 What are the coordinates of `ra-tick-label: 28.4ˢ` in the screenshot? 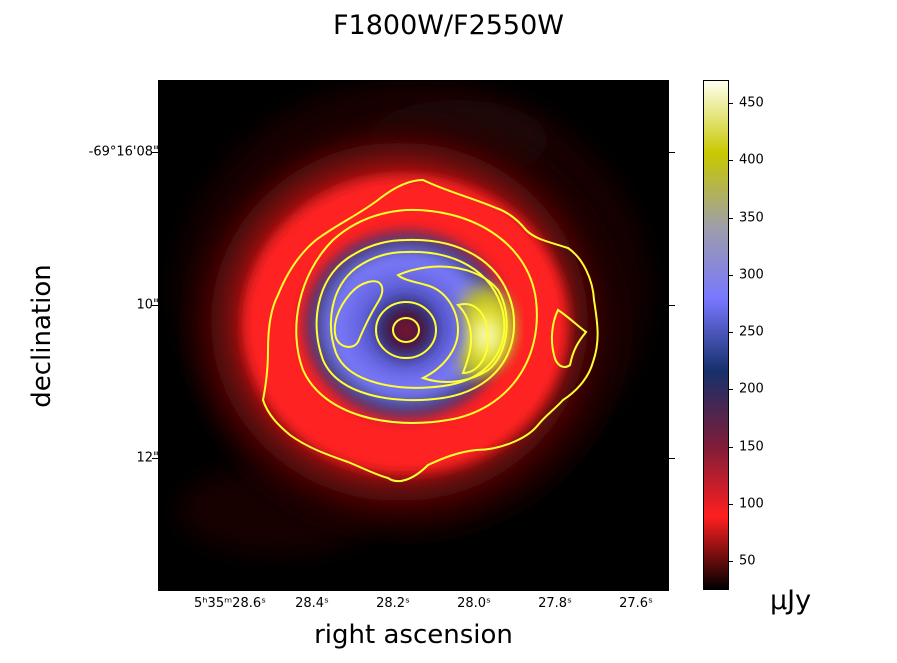 It's located at (312, 603).